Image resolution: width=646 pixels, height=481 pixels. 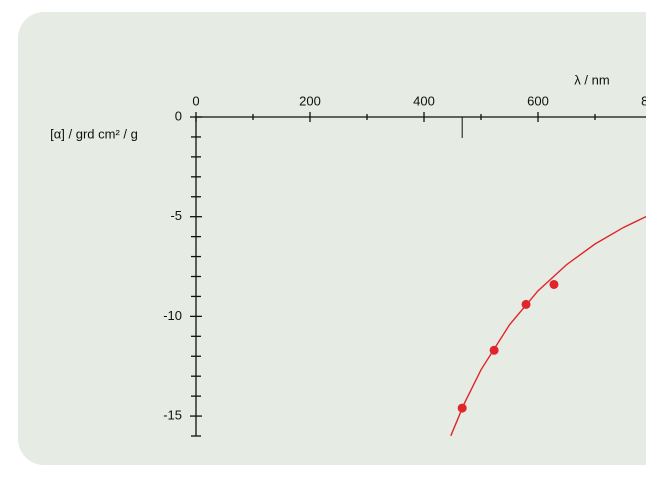 What do you see at coordinates (178, 115) in the screenshot?
I see `y-tick-label: 0` at bounding box center [178, 115].